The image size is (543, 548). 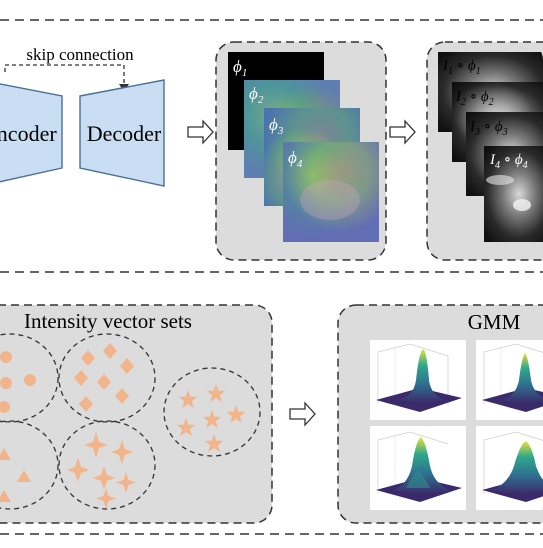 What do you see at coordinates (69, 68) in the screenshot?
I see `skip-connection: skip connection` at bounding box center [69, 68].